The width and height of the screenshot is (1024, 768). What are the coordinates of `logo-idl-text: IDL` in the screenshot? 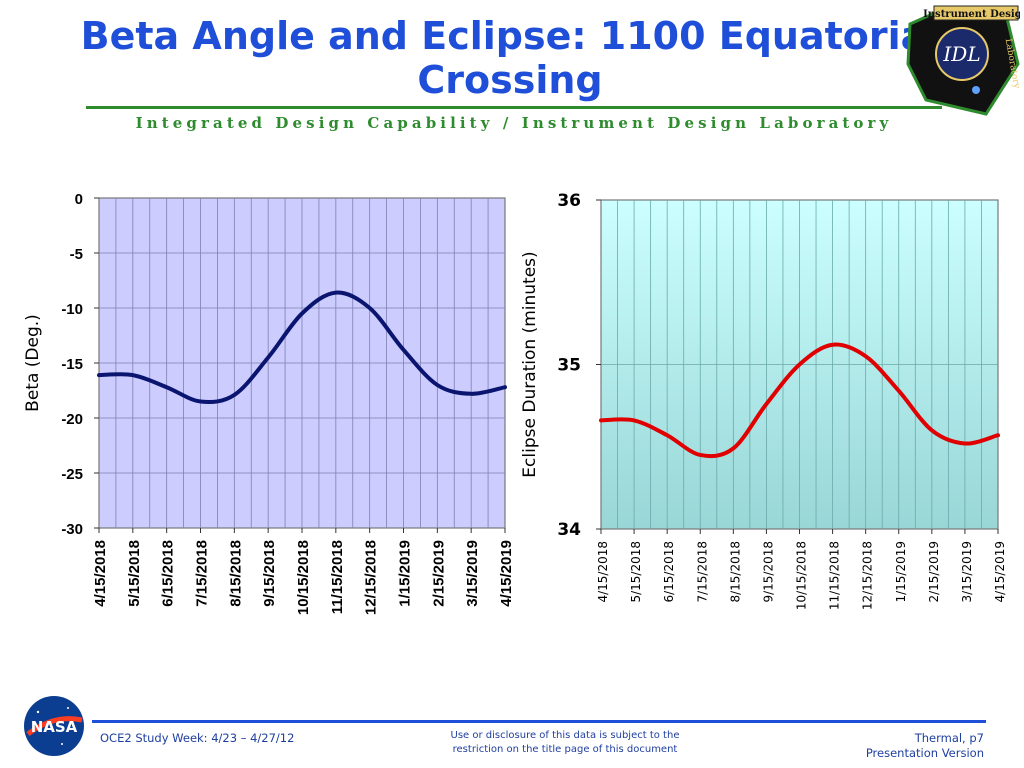 It's located at (961, 54).